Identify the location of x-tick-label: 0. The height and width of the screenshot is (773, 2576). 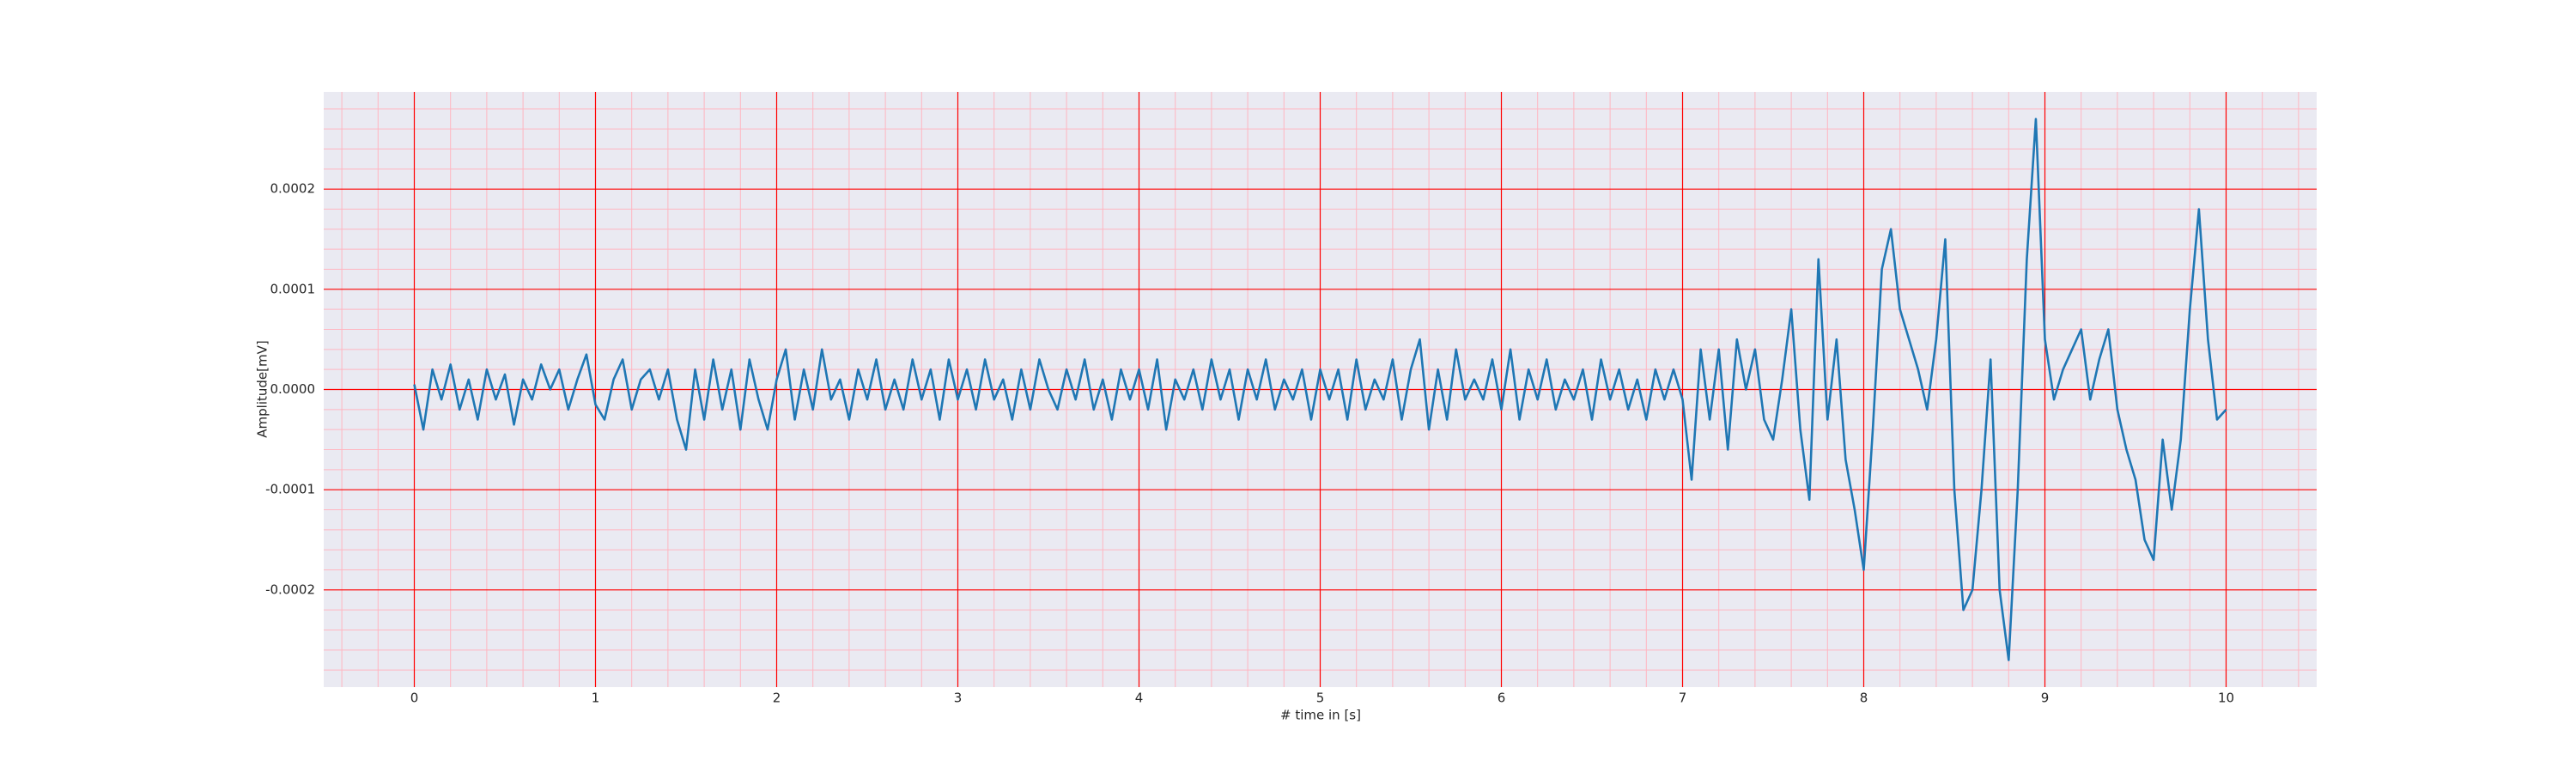
(414, 698).